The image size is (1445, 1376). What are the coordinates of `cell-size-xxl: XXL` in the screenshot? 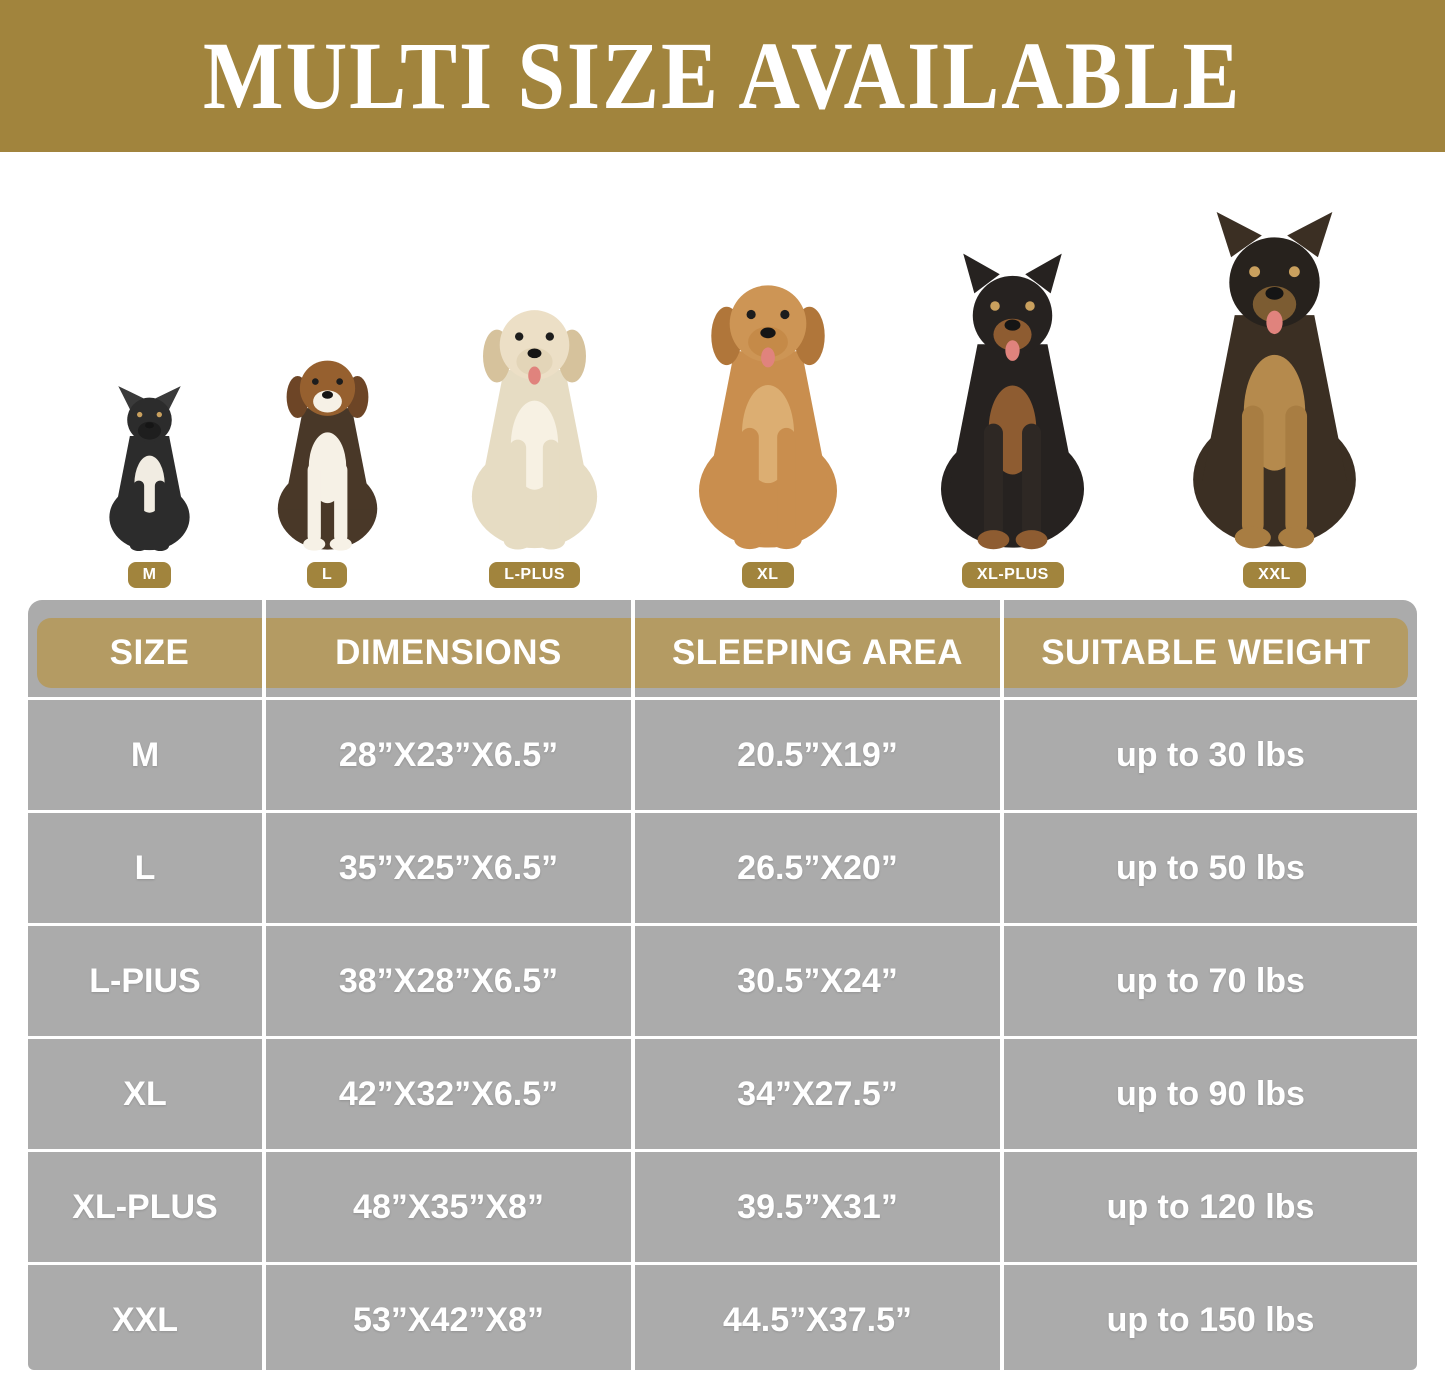 It's located at (145, 1317).